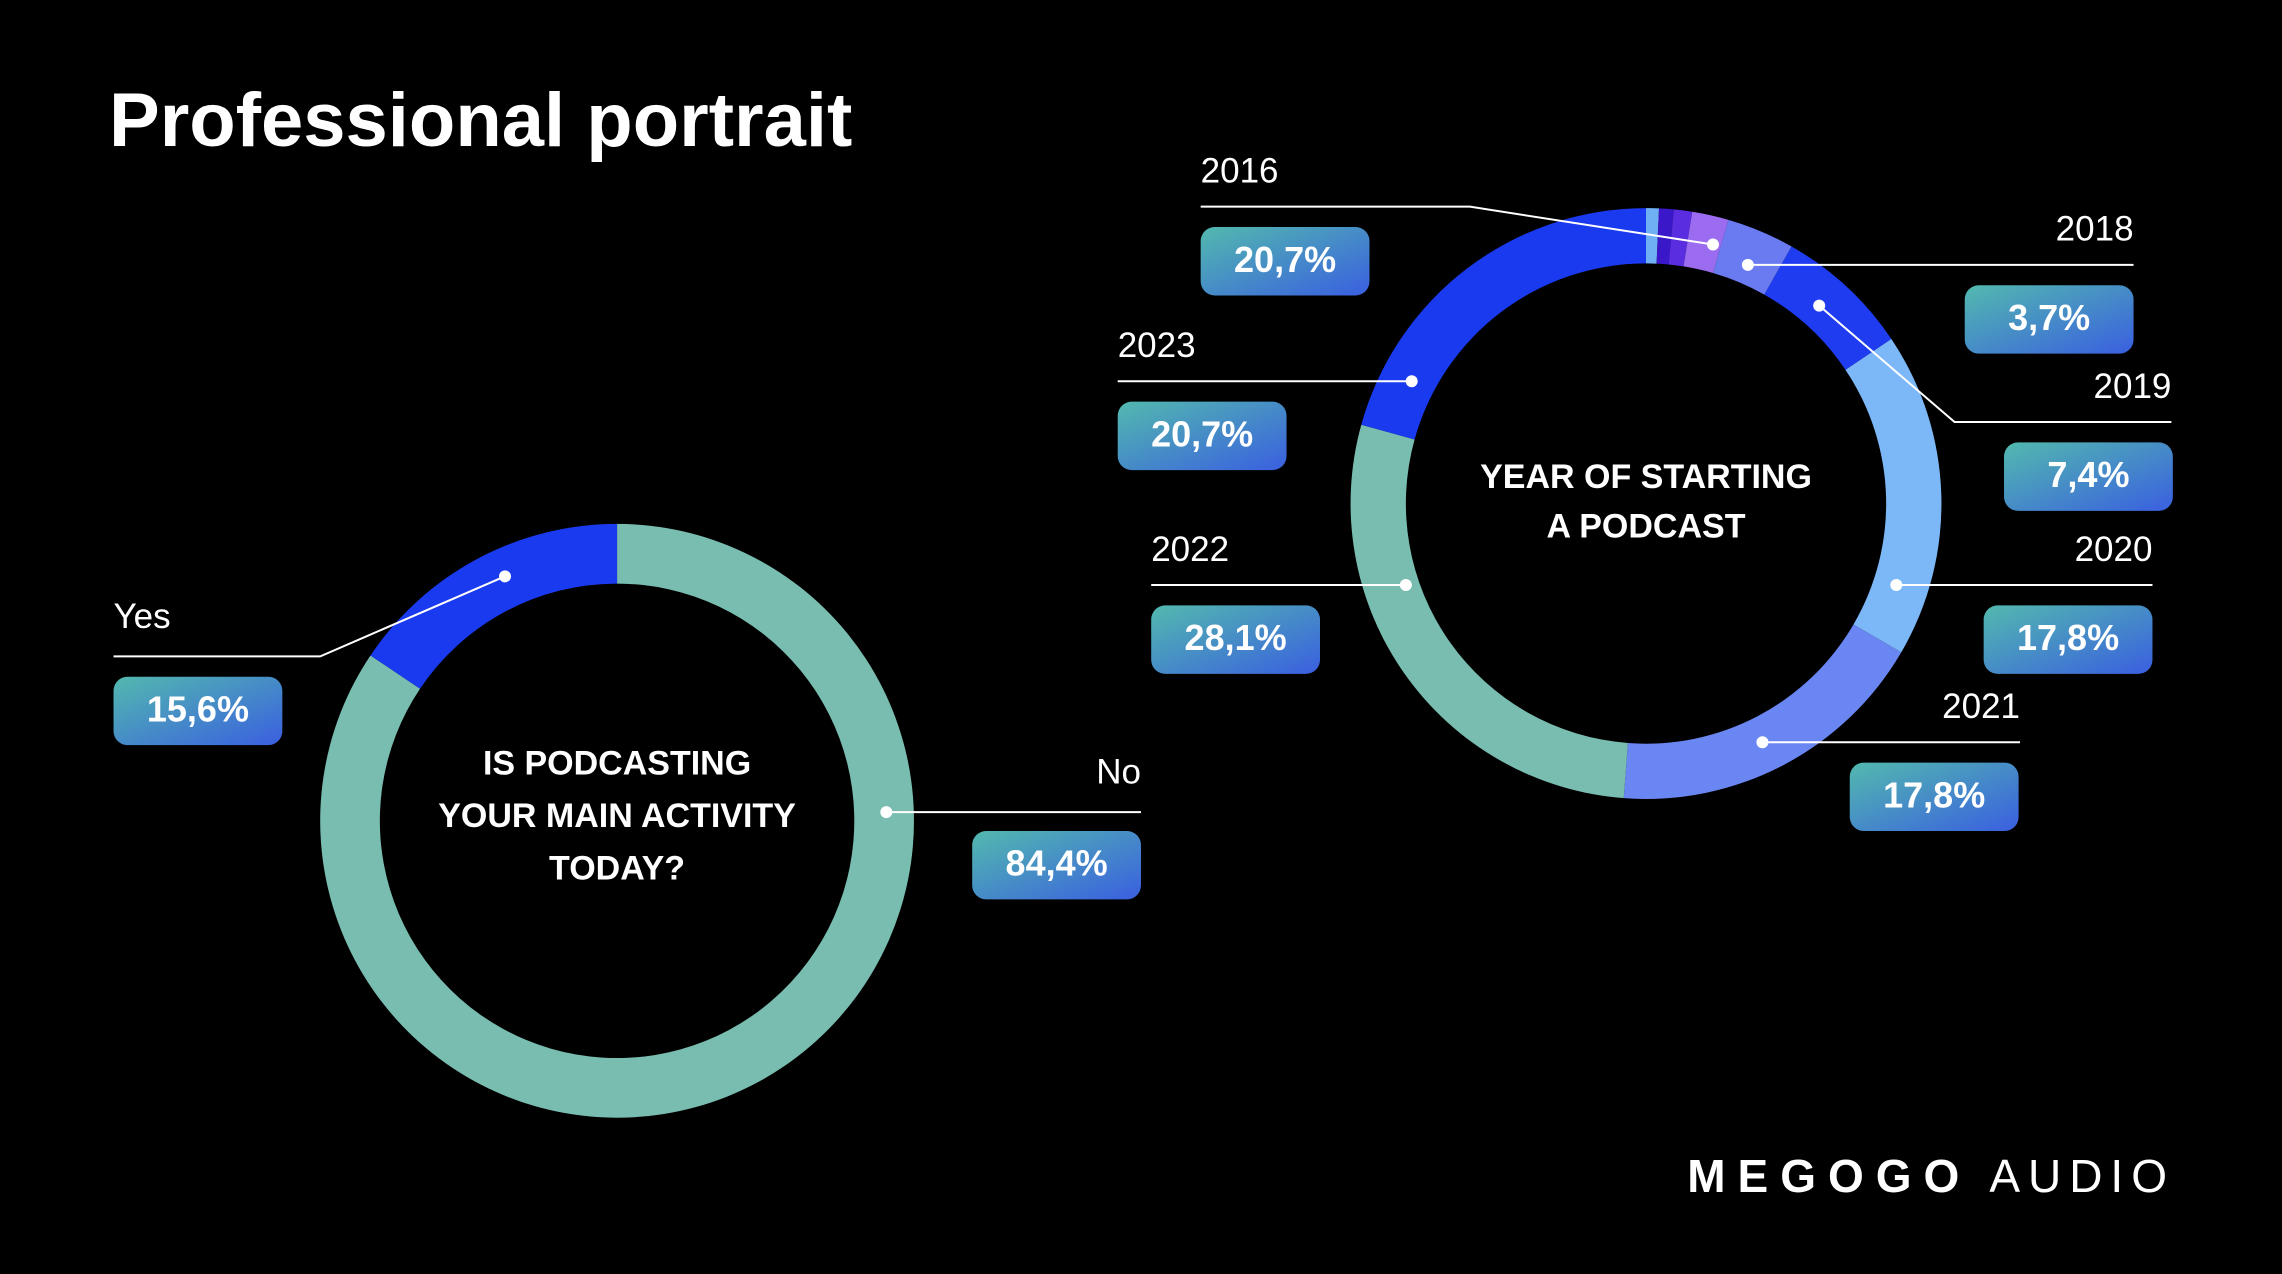 Image resolution: width=2282 pixels, height=1274 pixels. Describe the element at coordinates (1646, 477) in the screenshot. I see `center-label: YEAR OF STARTING` at that location.